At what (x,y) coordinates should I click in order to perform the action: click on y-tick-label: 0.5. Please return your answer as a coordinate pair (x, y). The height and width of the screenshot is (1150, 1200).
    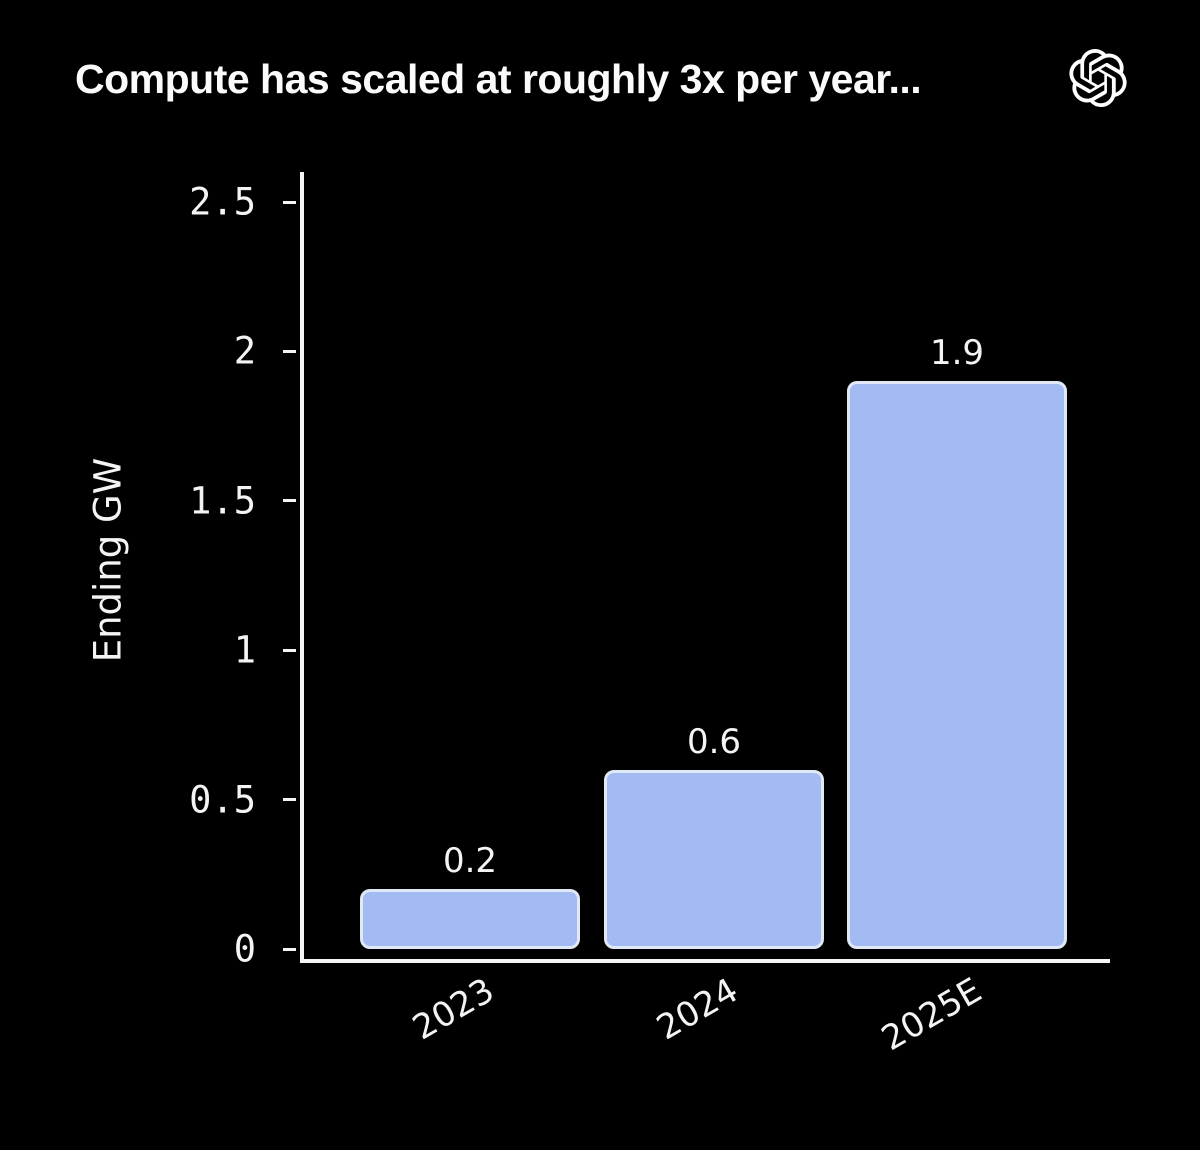
    Looking at the image, I should click on (222, 800).